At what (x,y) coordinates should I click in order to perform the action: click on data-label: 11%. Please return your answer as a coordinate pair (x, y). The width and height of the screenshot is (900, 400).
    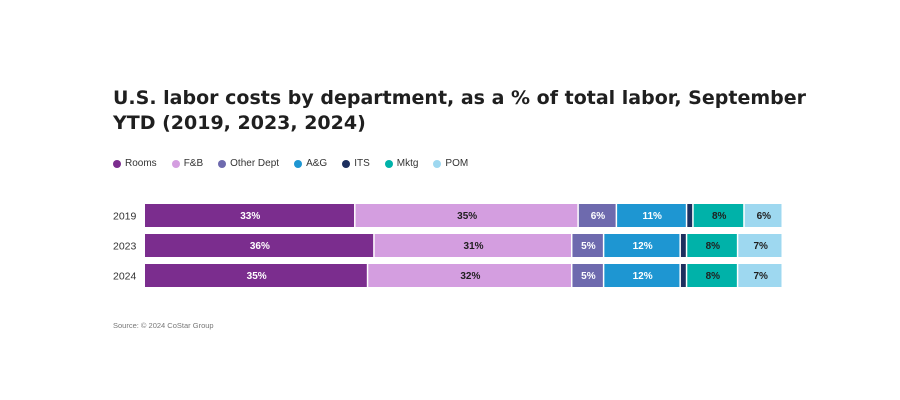
    Looking at the image, I should click on (652, 216).